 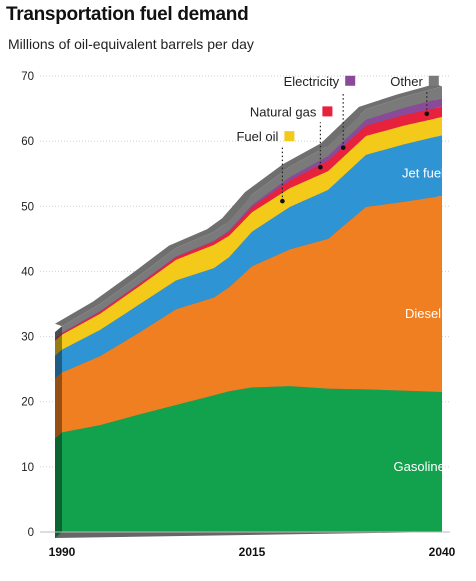 I want to click on x-tick-label: 2040, so click(x=442, y=552).